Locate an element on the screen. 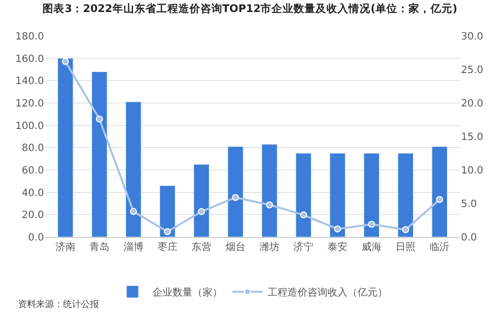 This screenshot has width=500, height=318. y2-tick-label: 20.0 is located at coordinates (472, 104).